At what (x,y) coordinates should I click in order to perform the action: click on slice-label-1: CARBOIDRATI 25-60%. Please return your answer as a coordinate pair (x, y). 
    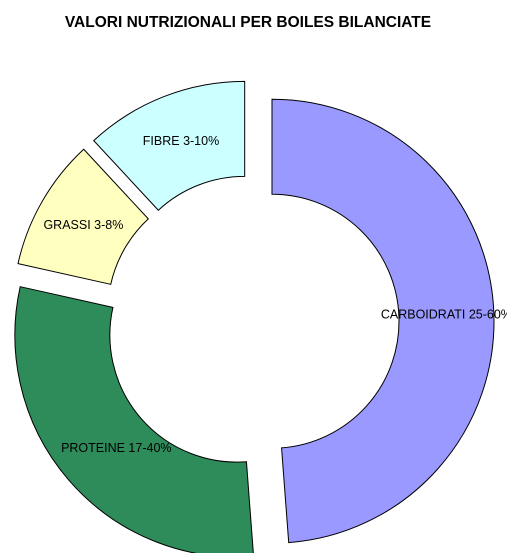
    Looking at the image, I should click on (444, 315).